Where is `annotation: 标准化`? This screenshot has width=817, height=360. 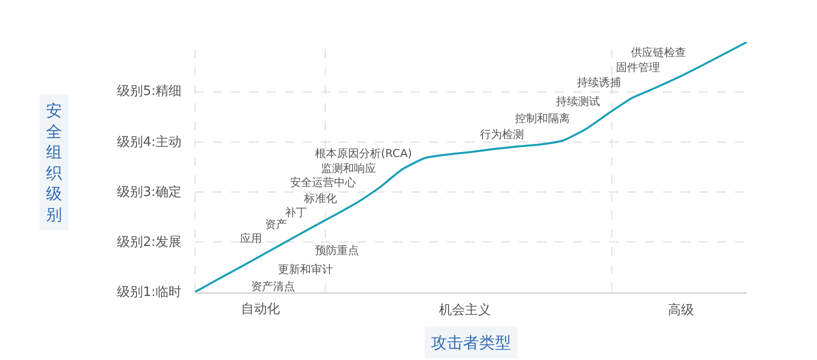
annotation: 标准化 is located at coordinates (320, 198).